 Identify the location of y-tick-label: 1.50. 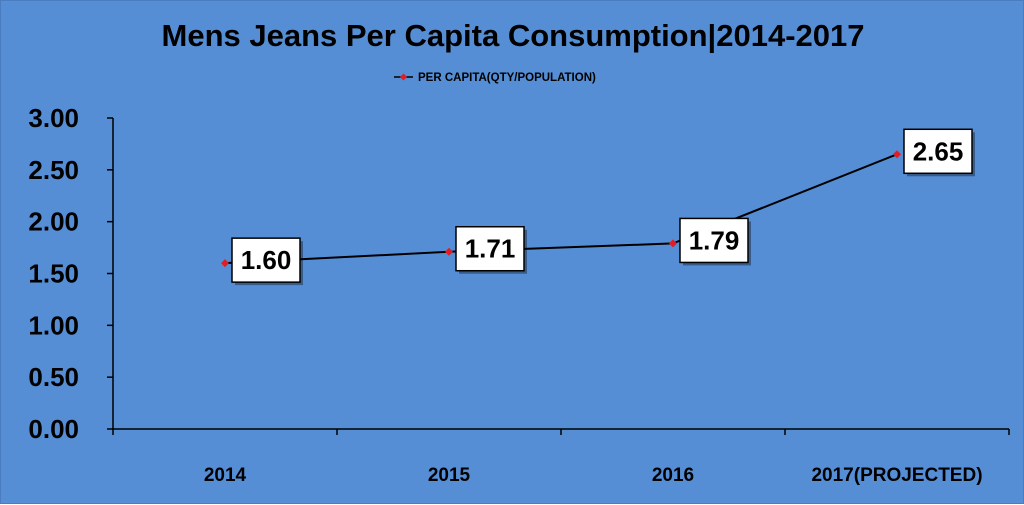
(53, 274).